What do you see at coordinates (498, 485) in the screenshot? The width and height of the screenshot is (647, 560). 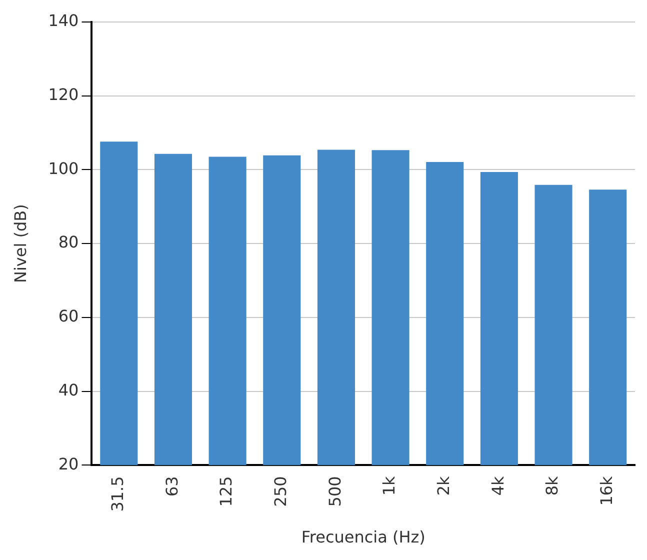 I see `x-tick-label: 4k` at bounding box center [498, 485].